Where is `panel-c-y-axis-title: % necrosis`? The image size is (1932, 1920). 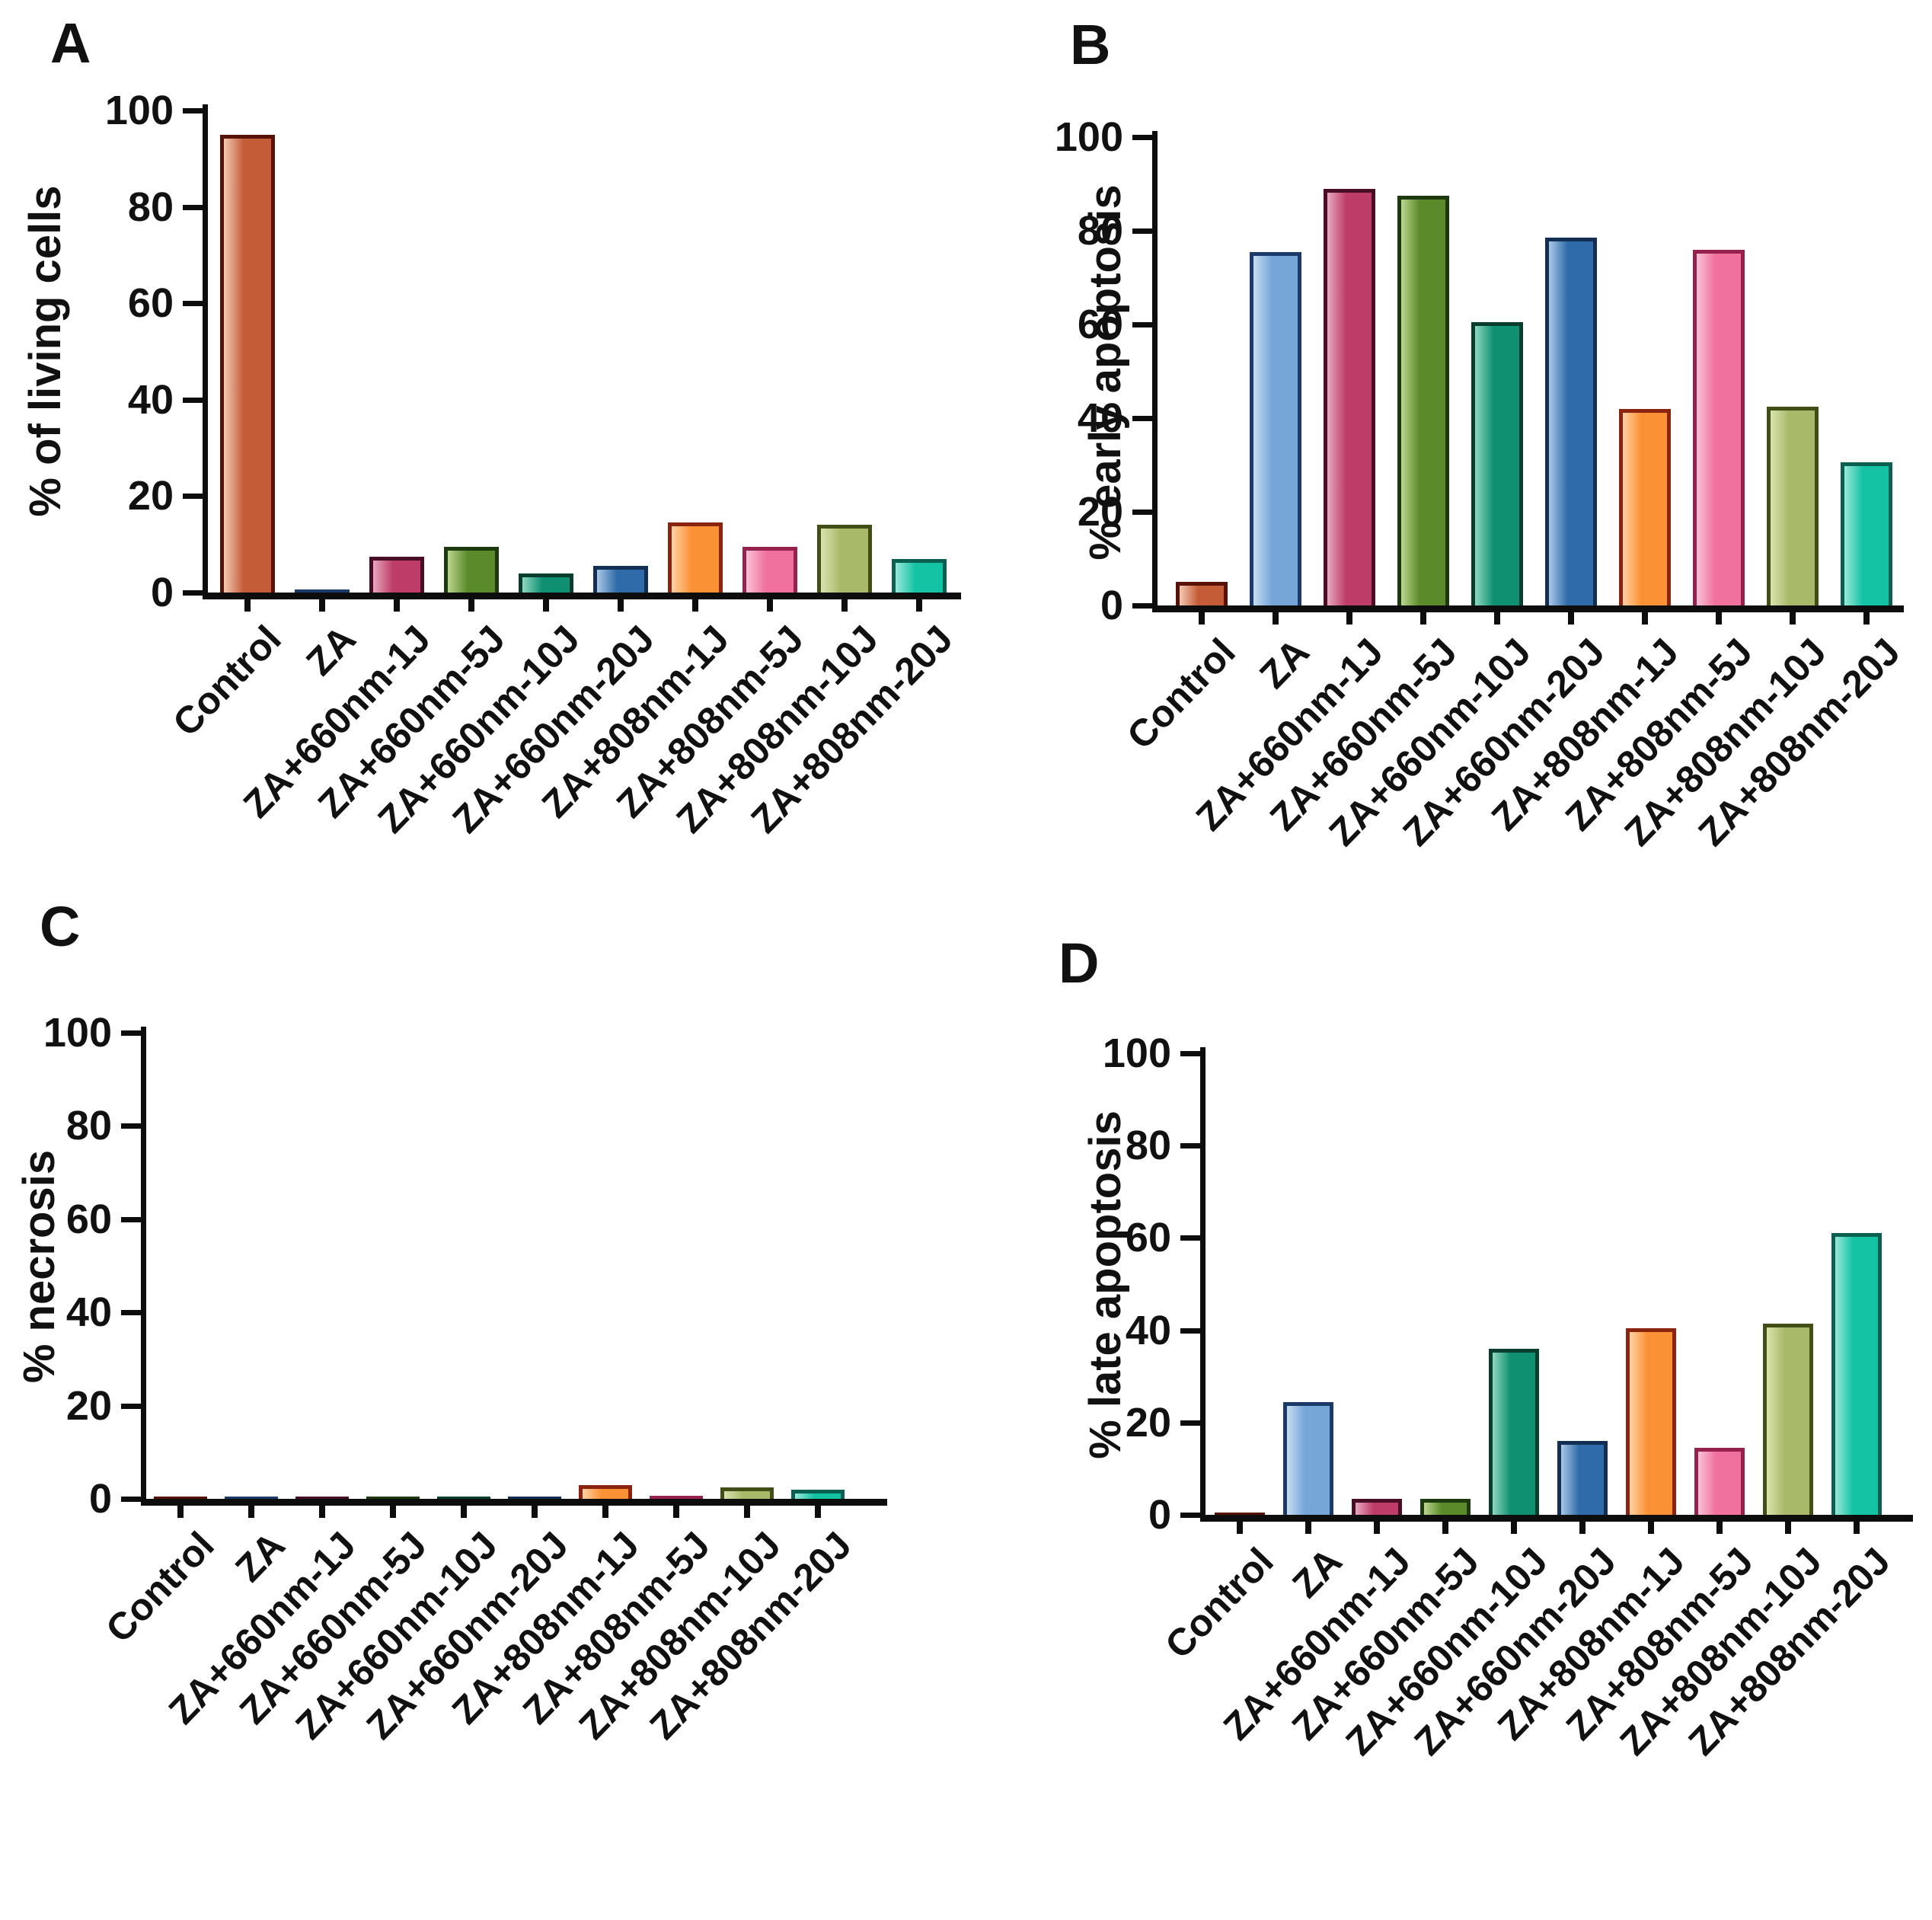 panel-c-y-axis-title: % necrosis is located at coordinates (39, 1266).